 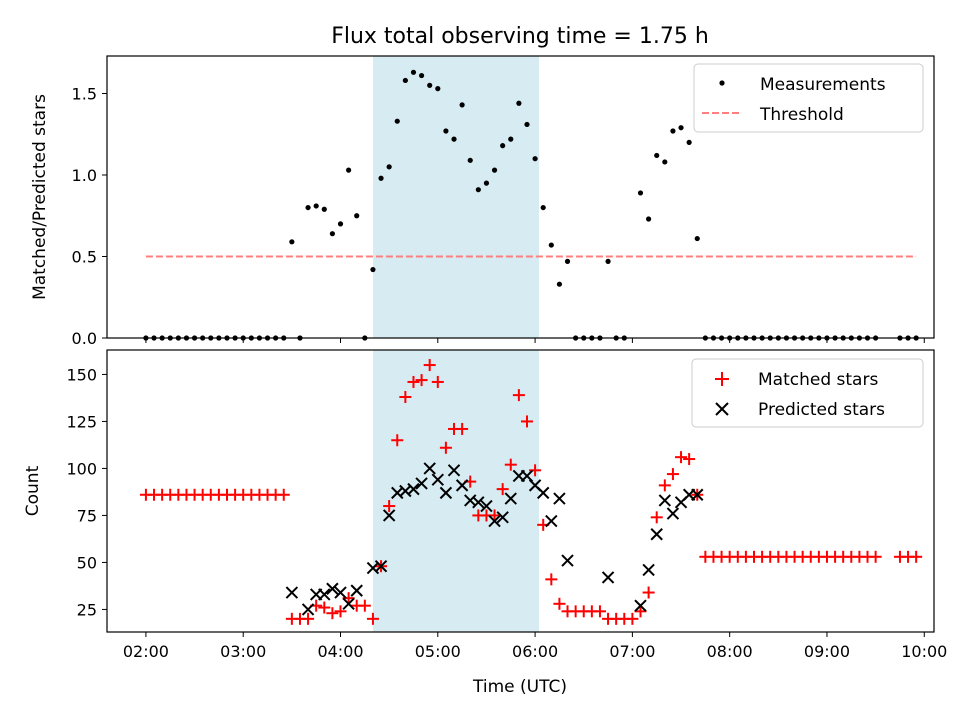 What do you see at coordinates (84, 175) in the screenshot?
I see `y-tick-label: 1.0` at bounding box center [84, 175].